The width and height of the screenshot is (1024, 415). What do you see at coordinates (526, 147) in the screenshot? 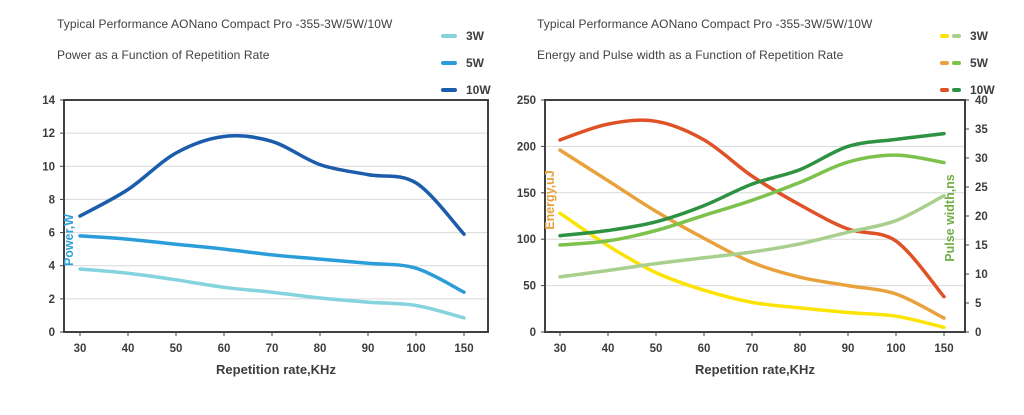
I see `svg-text: 200` at bounding box center [526, 147].